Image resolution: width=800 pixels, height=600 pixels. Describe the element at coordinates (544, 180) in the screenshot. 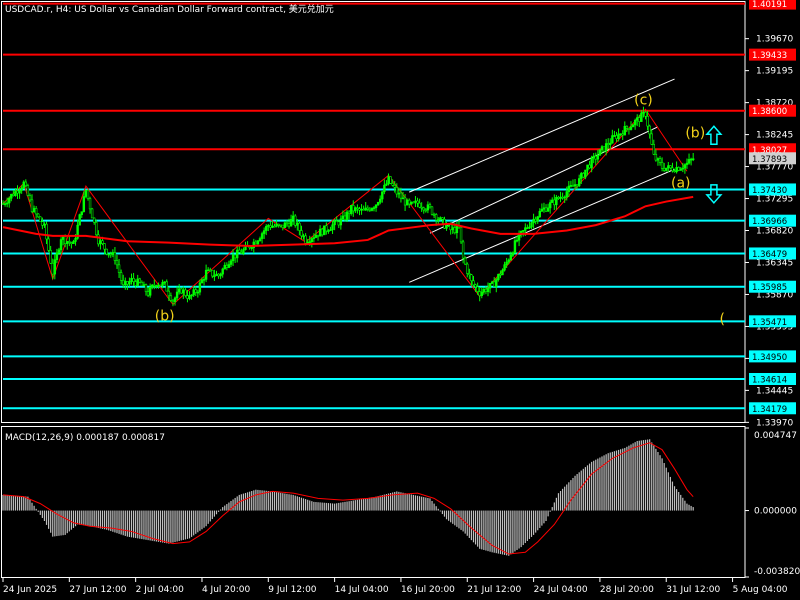

I see `channel-middle-line` at that location.